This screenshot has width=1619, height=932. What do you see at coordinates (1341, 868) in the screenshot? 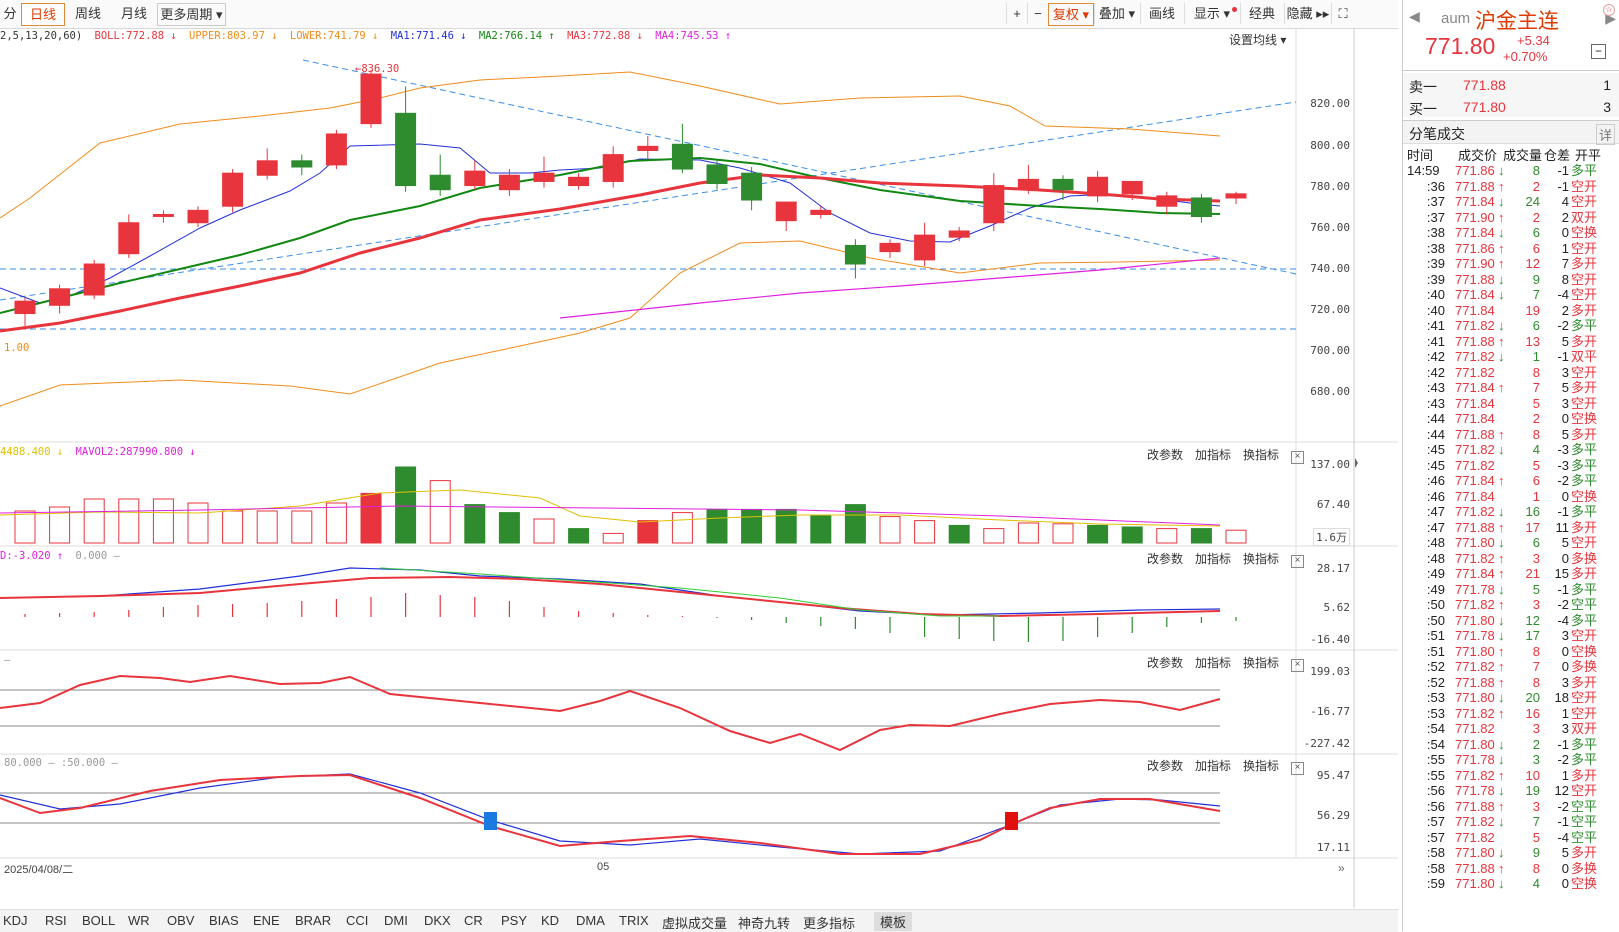
I see `scroll-right-icon: »` at bounding box center [1341, 868].